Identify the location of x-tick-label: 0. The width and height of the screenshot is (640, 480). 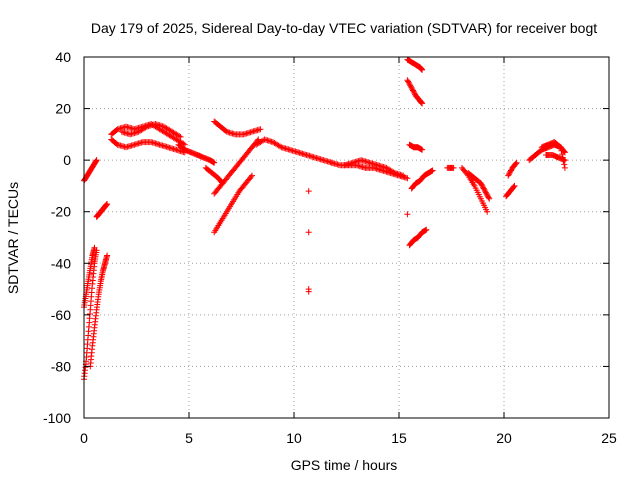
(84, 438).